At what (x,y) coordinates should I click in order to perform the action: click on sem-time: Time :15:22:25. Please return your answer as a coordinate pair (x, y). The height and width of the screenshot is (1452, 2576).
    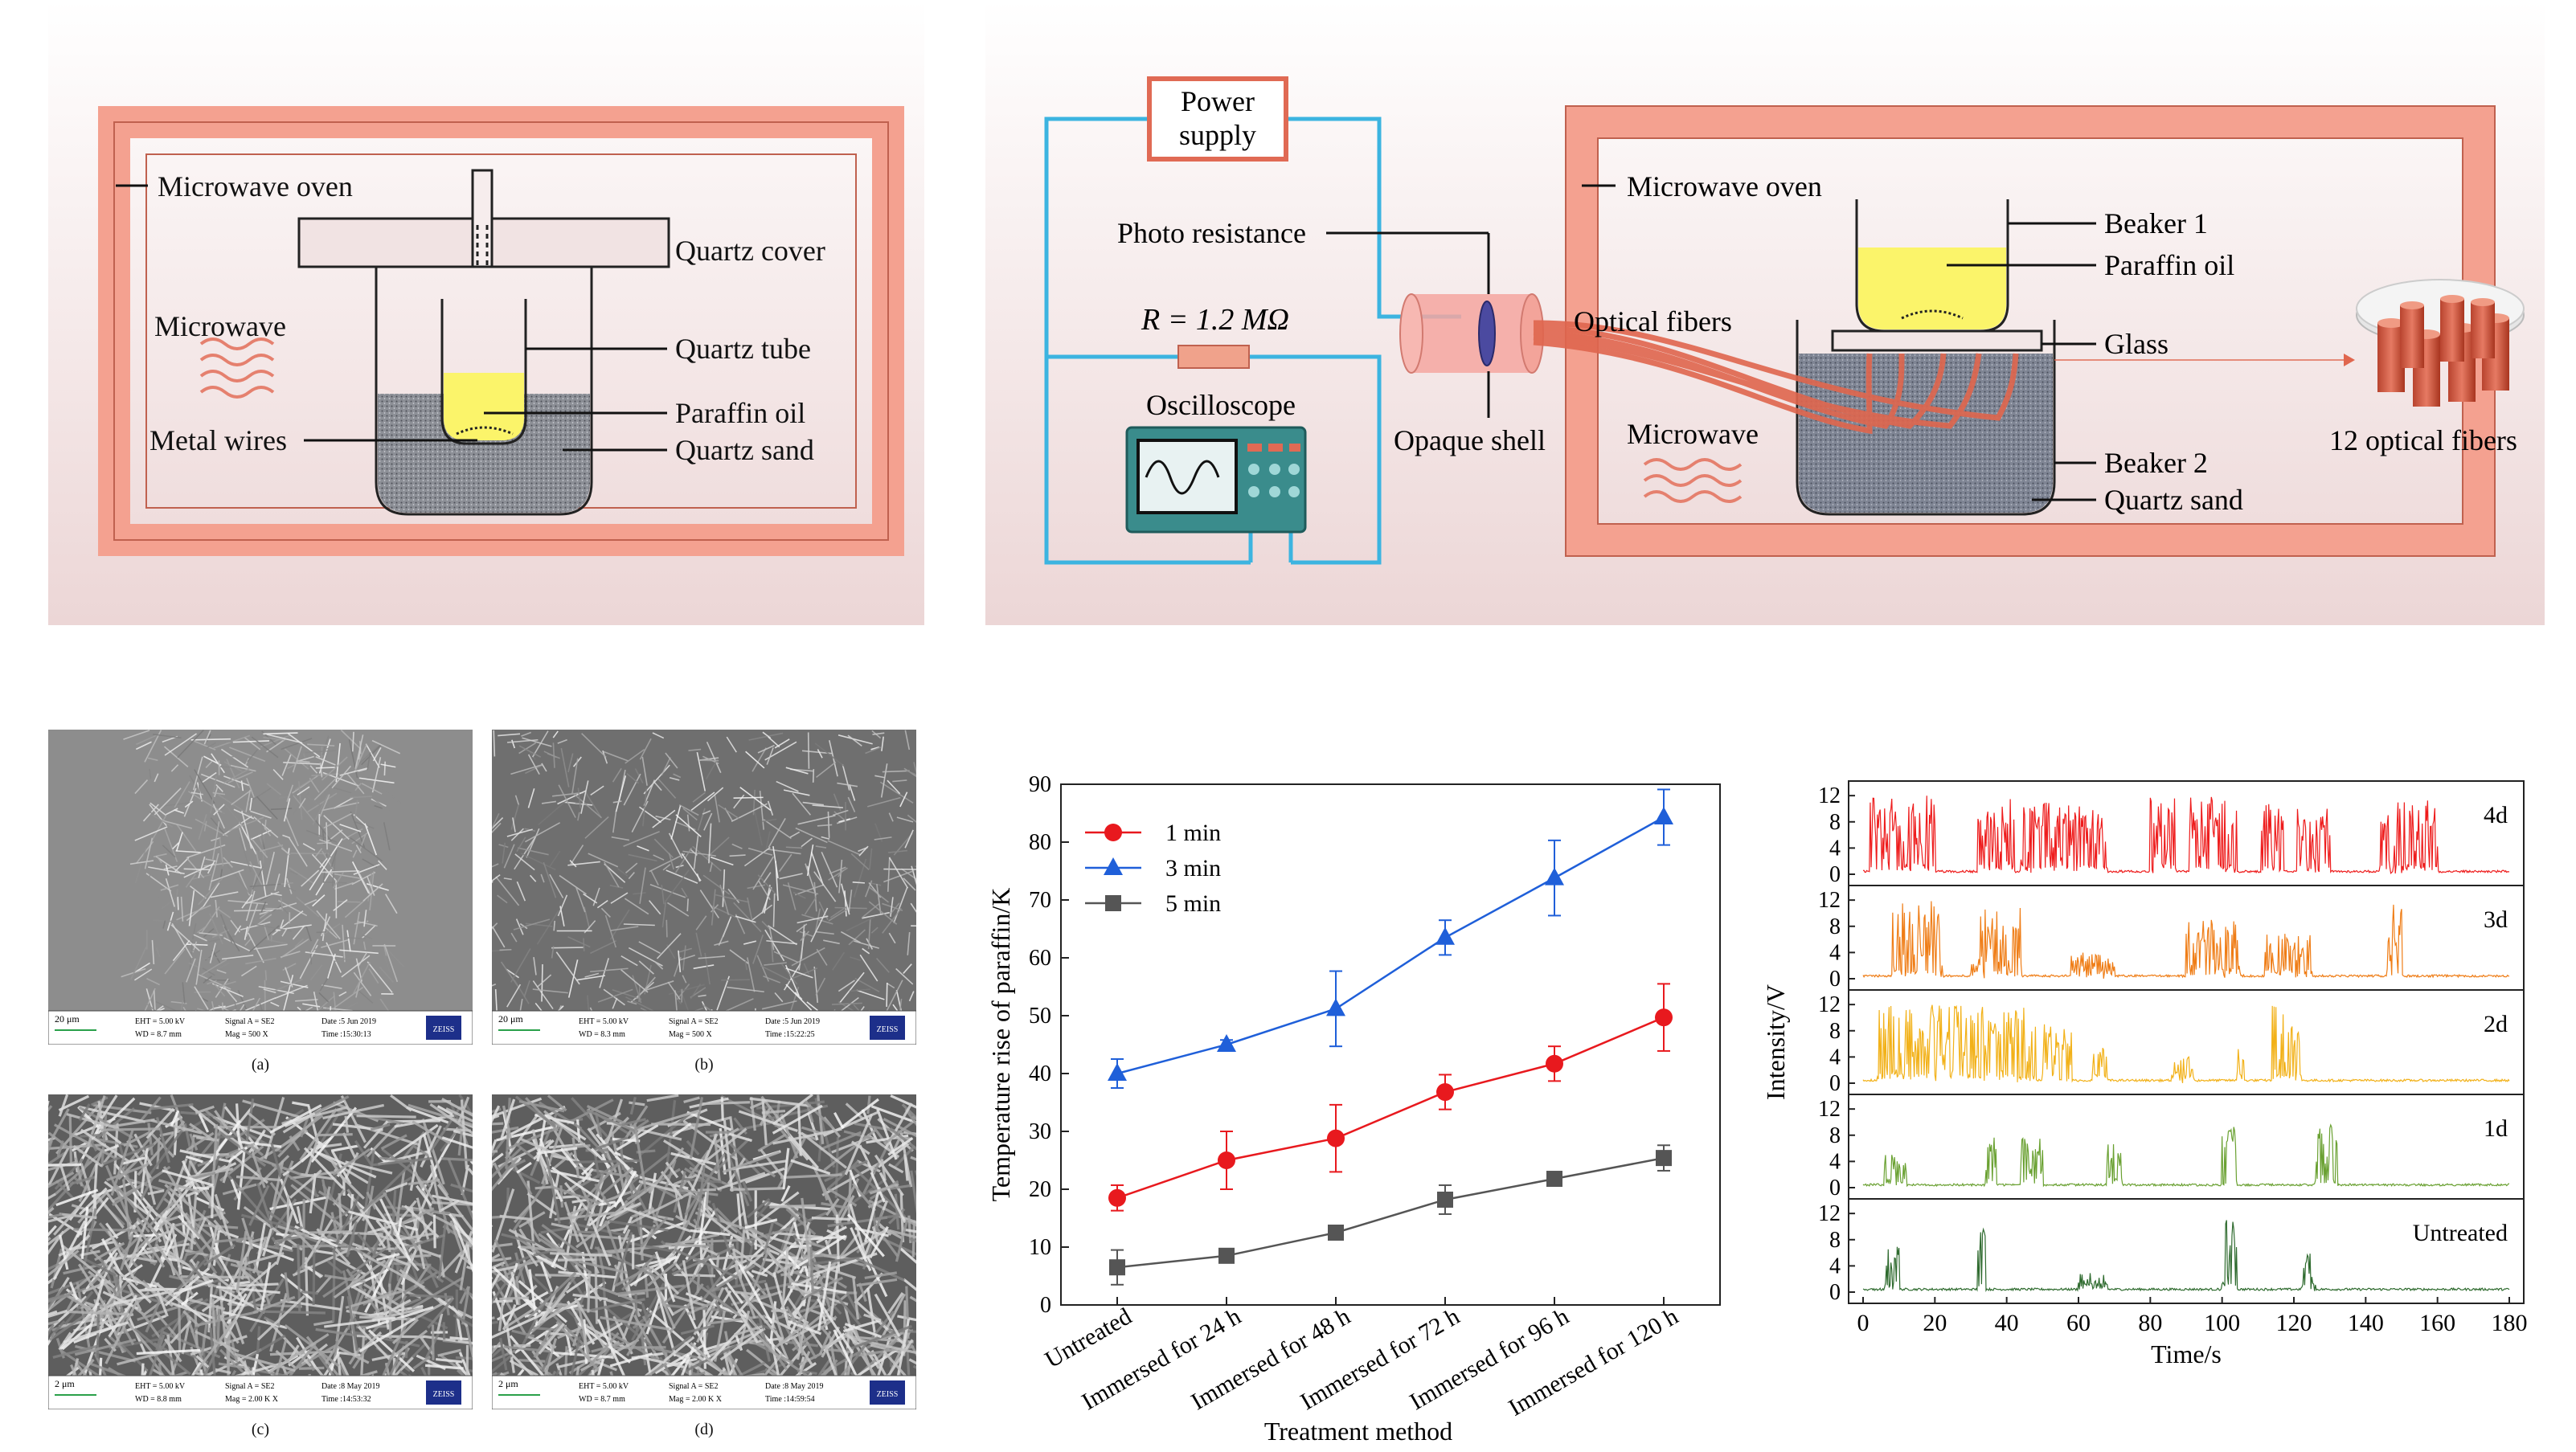
    Looking at the image, I should click on (790, 1034).